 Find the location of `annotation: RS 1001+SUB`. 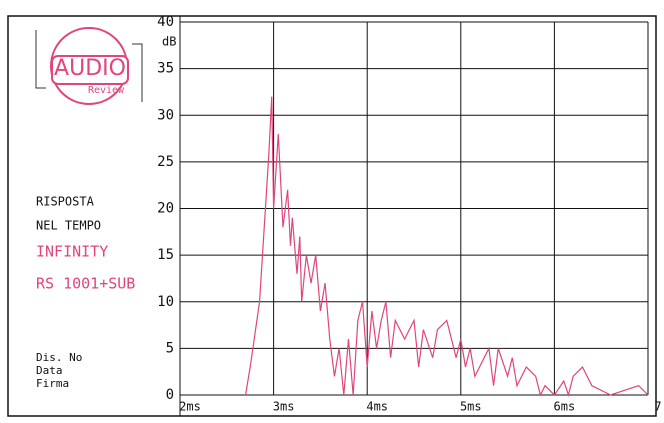

annotation: RS 1001+SUB is located at coordinates (85, 284).